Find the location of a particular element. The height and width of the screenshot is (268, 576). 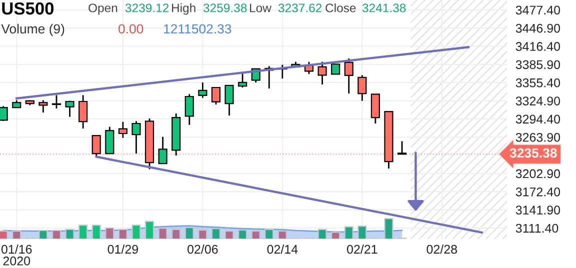

x-tick-label: 02/14 is located at coordinates (282, 249).